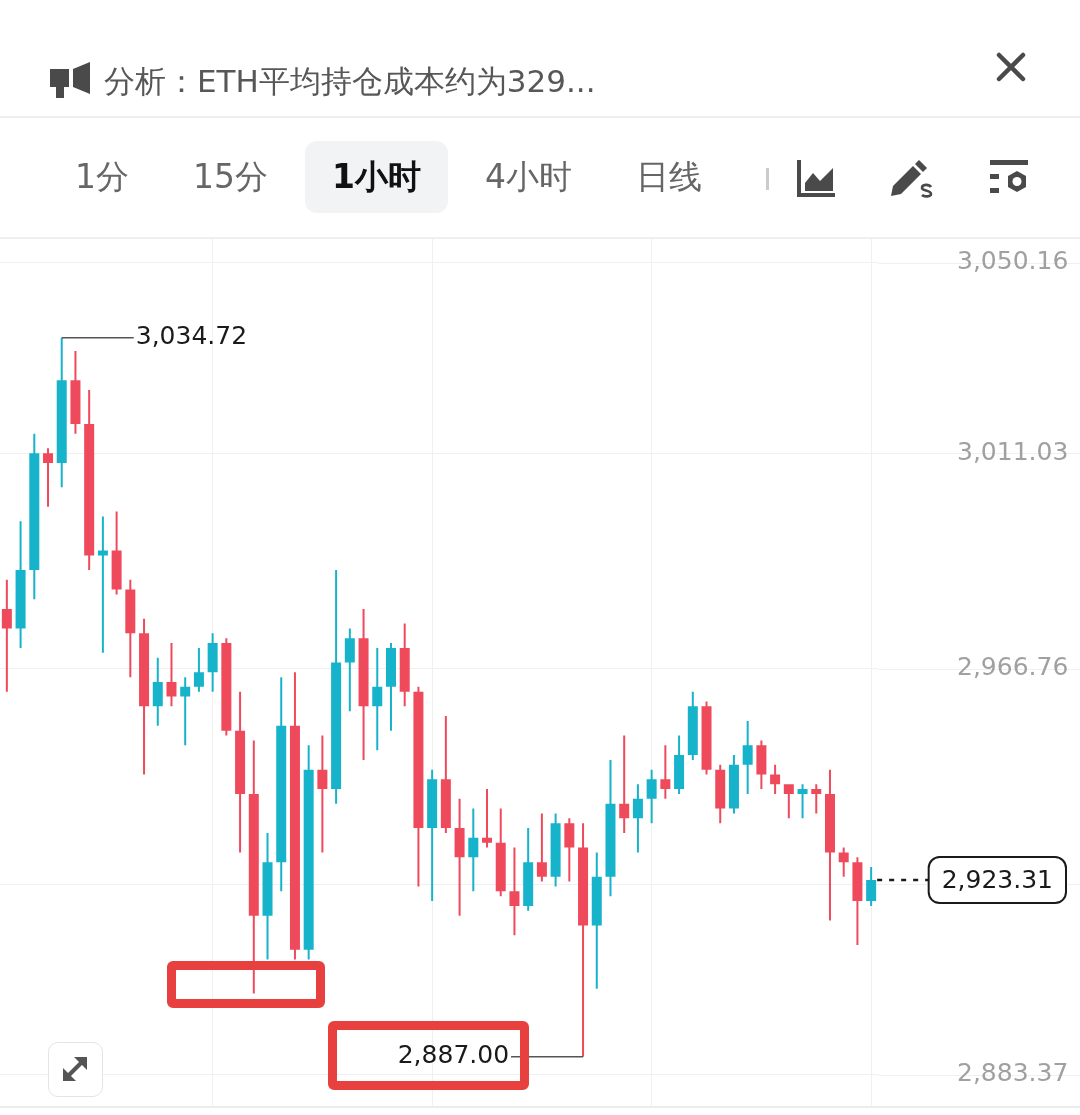 The height and width of the screenshot is (1115, 1080). I want to click on ref-line-label: 2,923.31, so click(997, 879).